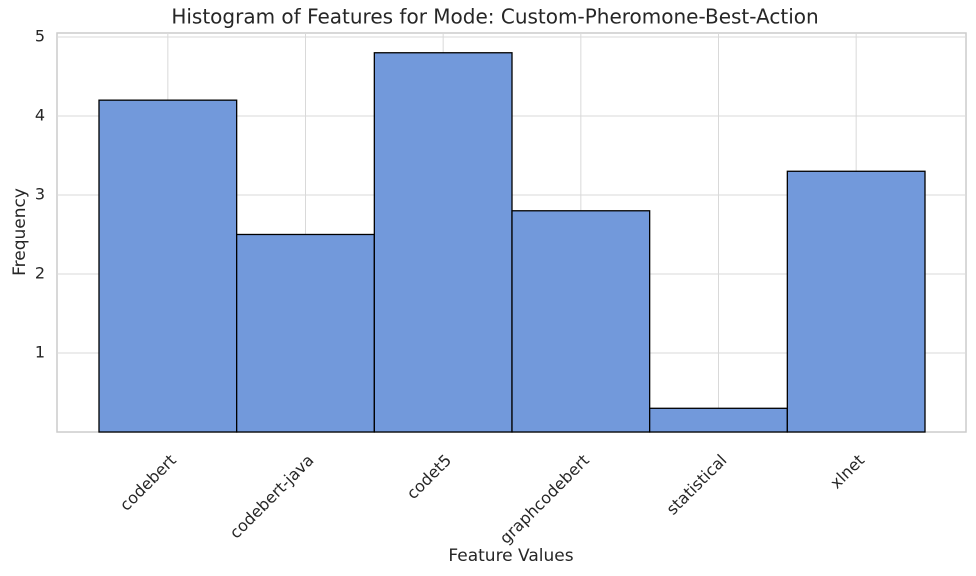 The image size is (976, 576). Describe the element at coordinates (40, 272) in the screenshot. I see `y-tick-label: 2` at that location.